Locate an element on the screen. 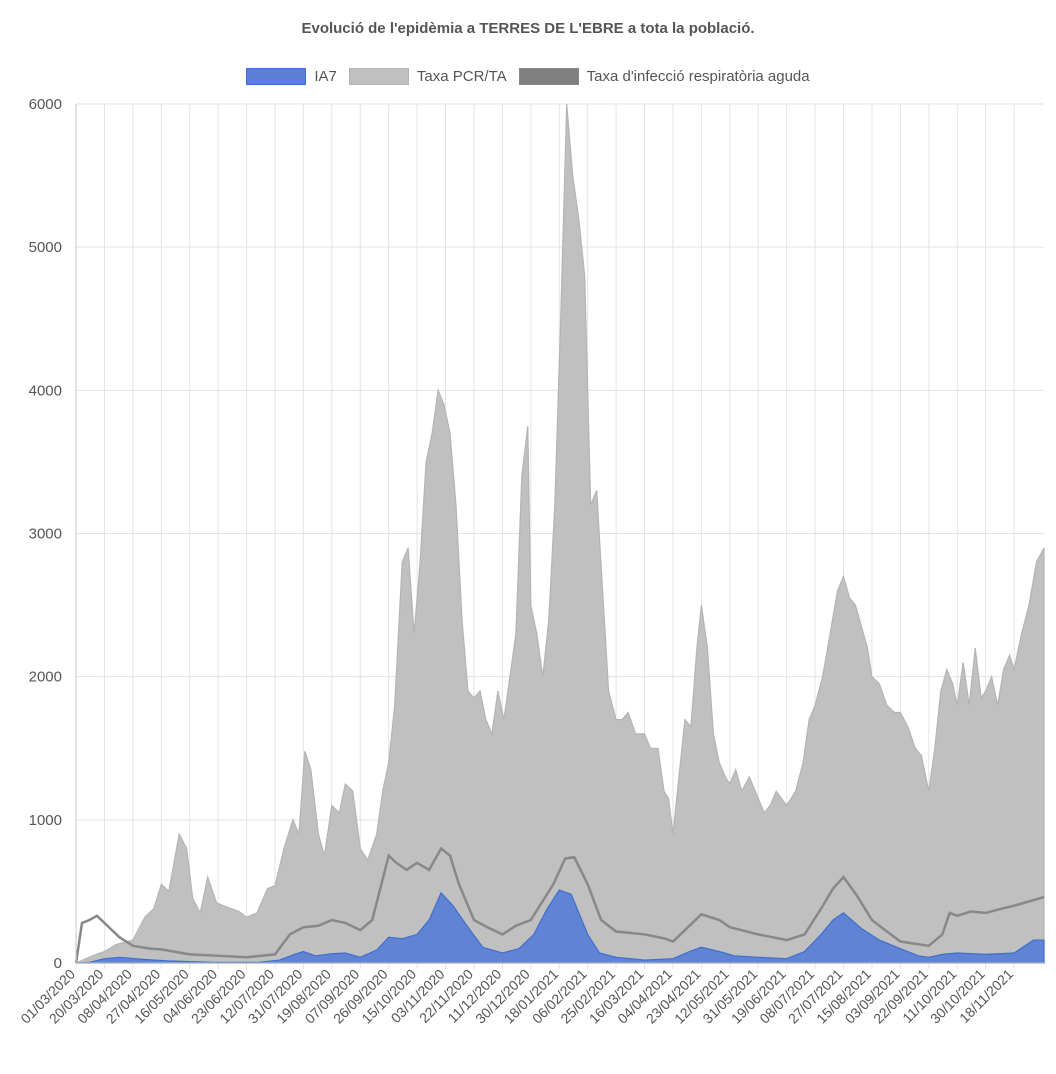 Image resolution: width=1056 pixels, height=1074 pixels. legend-label: Taxa d'infecció respiratòria aguda is located at coordinates (698, 76).